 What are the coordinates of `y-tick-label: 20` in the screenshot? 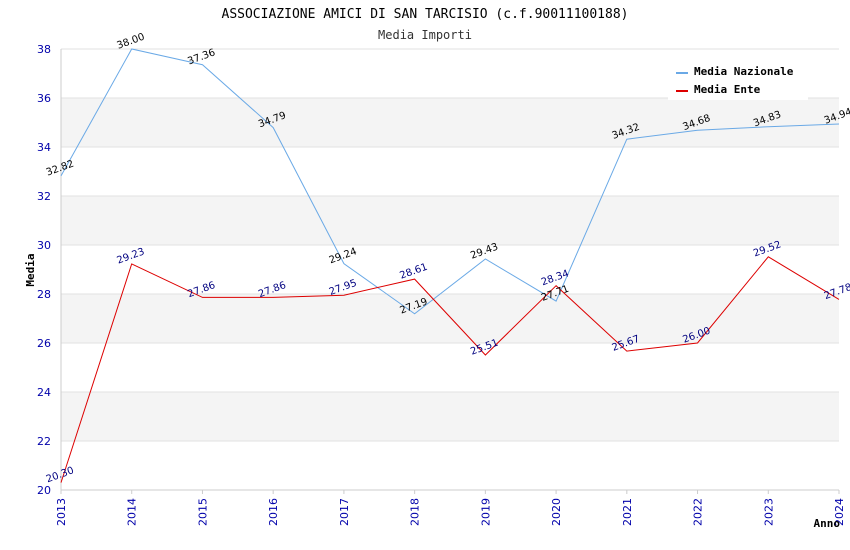 It's located at (44, 490).